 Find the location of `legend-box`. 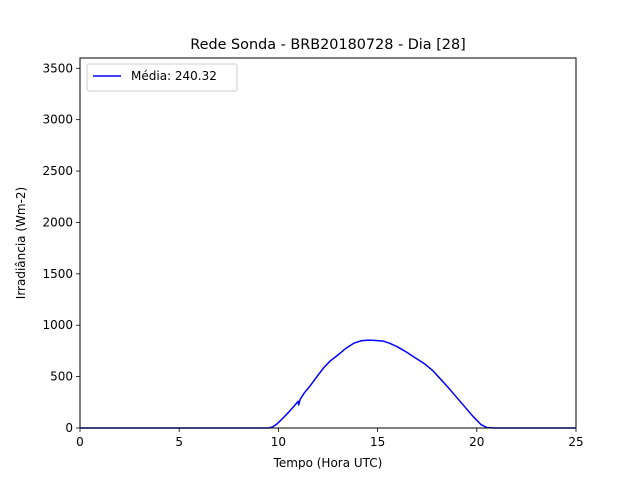

legend-box is located at coordinates (162, 77).